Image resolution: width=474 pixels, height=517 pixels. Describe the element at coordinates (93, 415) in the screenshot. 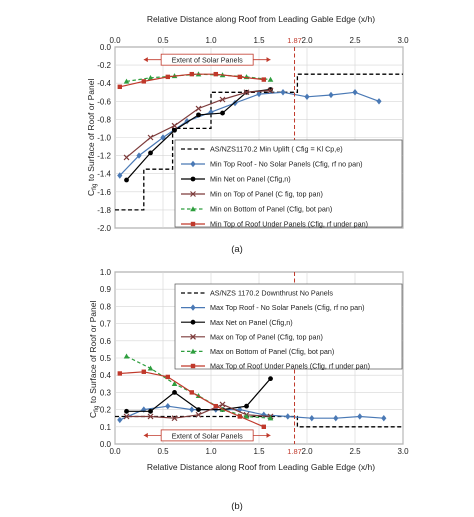

I see `chart-b-y-axis-title-main: C` at that location.